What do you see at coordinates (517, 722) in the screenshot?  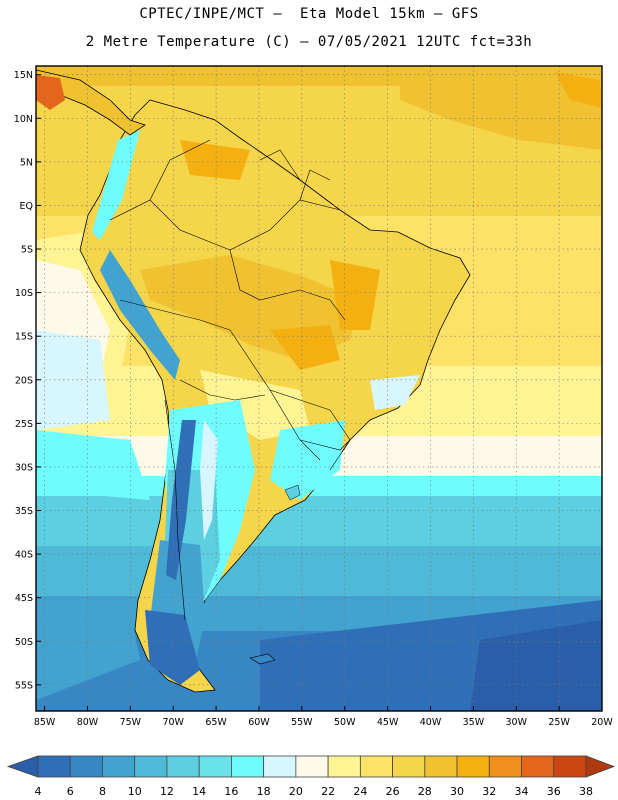 I see `lon-tick-label: 30W` at bounding box center [517, 722].